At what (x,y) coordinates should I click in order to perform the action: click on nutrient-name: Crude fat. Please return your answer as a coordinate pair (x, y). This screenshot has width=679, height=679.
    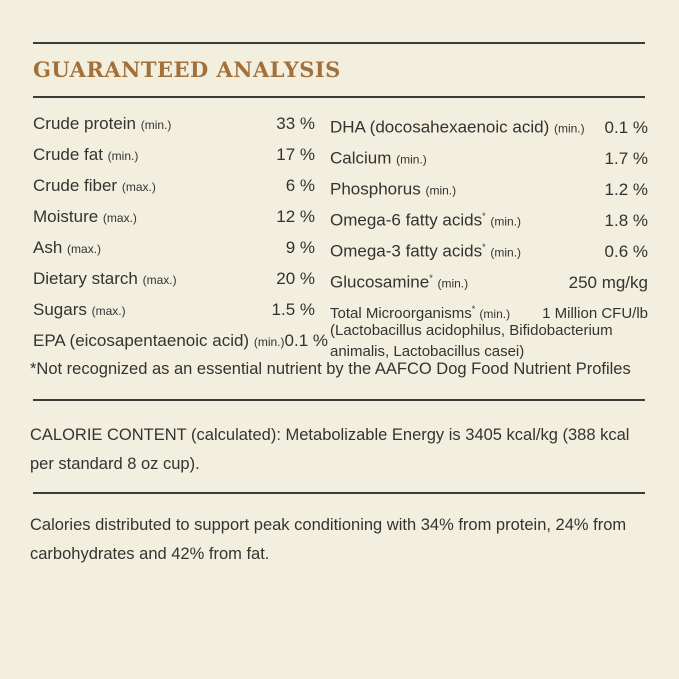
    Looking at the image, I should click on (68, 154).